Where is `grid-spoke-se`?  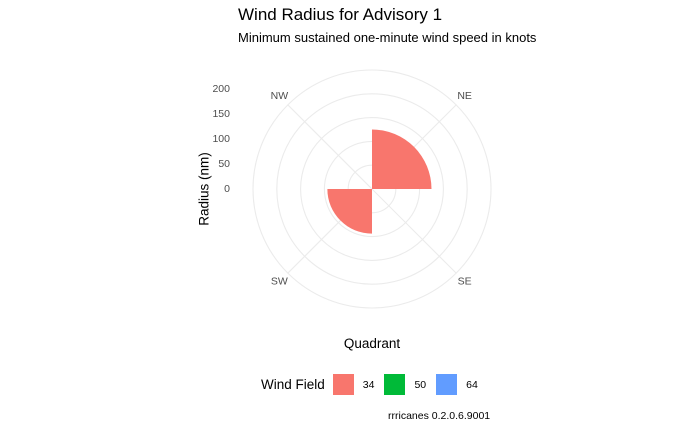 grid-spoke-se is located at coordinates (414, 231).